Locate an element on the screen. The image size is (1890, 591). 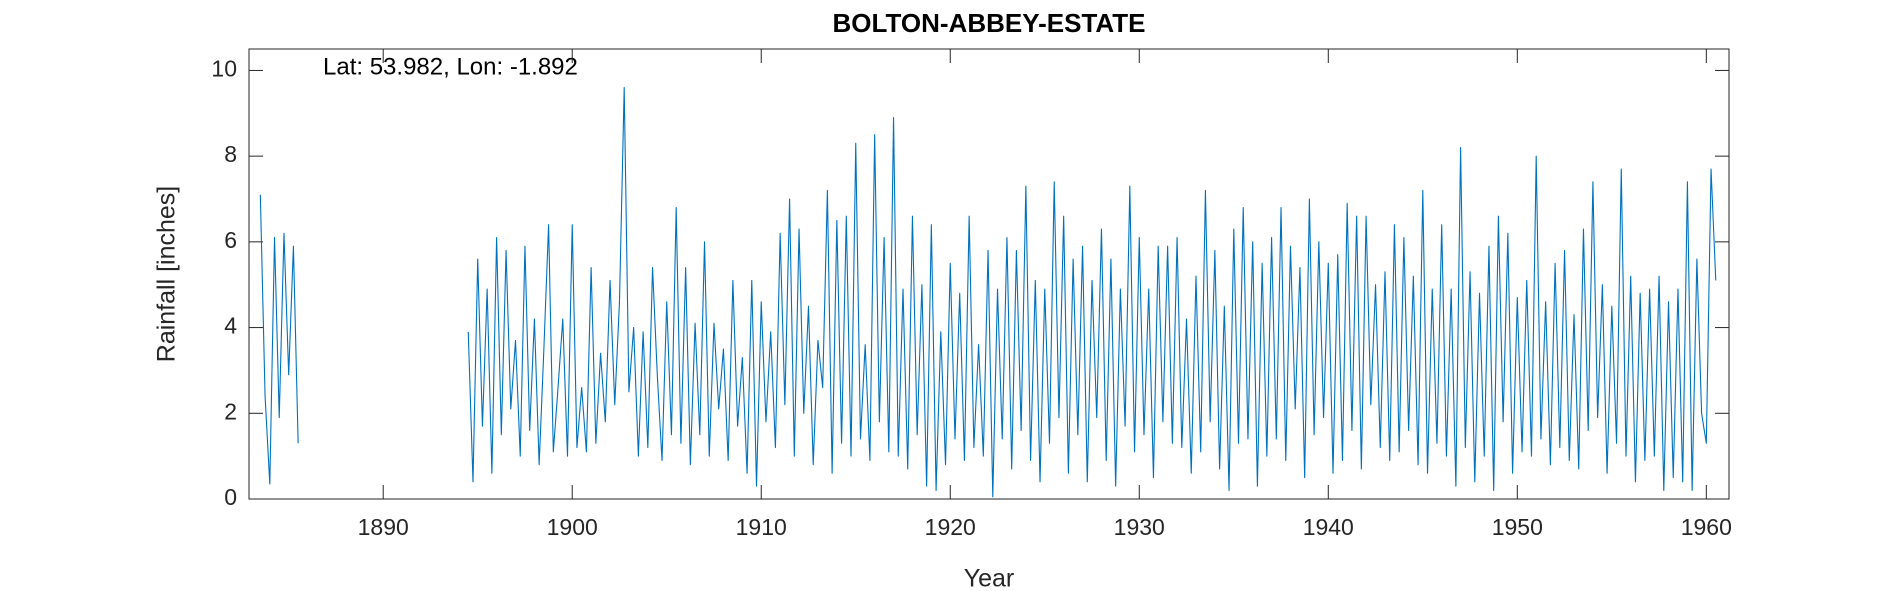
chart-title: BOLTON-ABBEY-ESTATE is located at coordinates (989, 23).